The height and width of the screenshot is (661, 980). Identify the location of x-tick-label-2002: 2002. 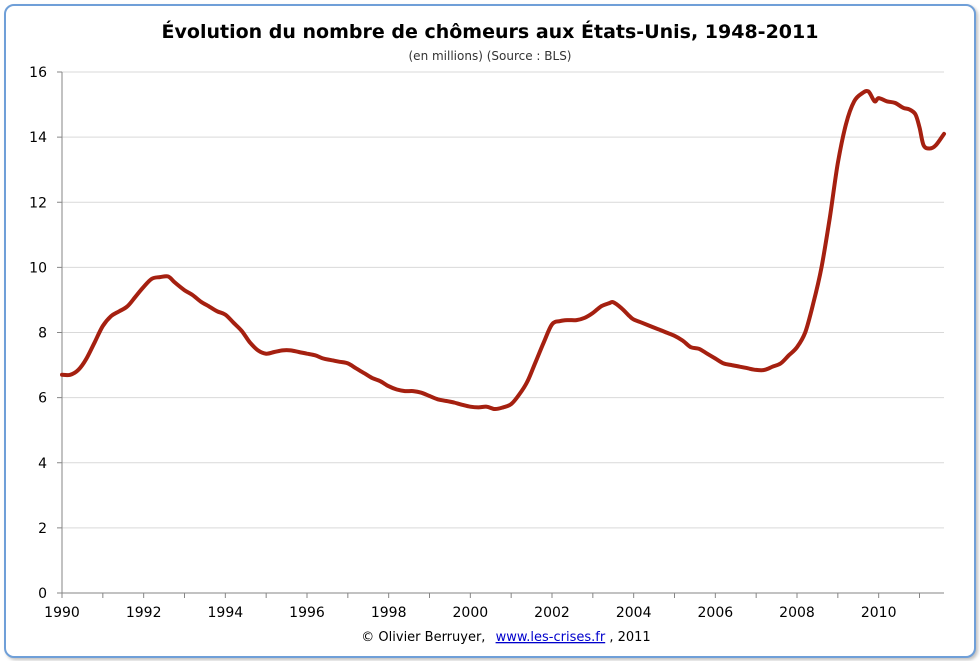
(552, 613).